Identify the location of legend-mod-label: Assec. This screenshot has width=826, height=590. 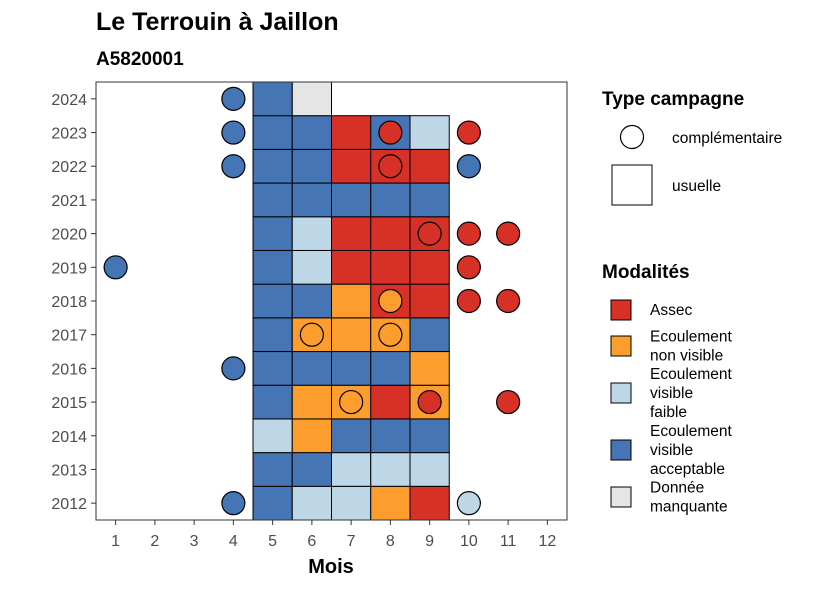
(671, 310).